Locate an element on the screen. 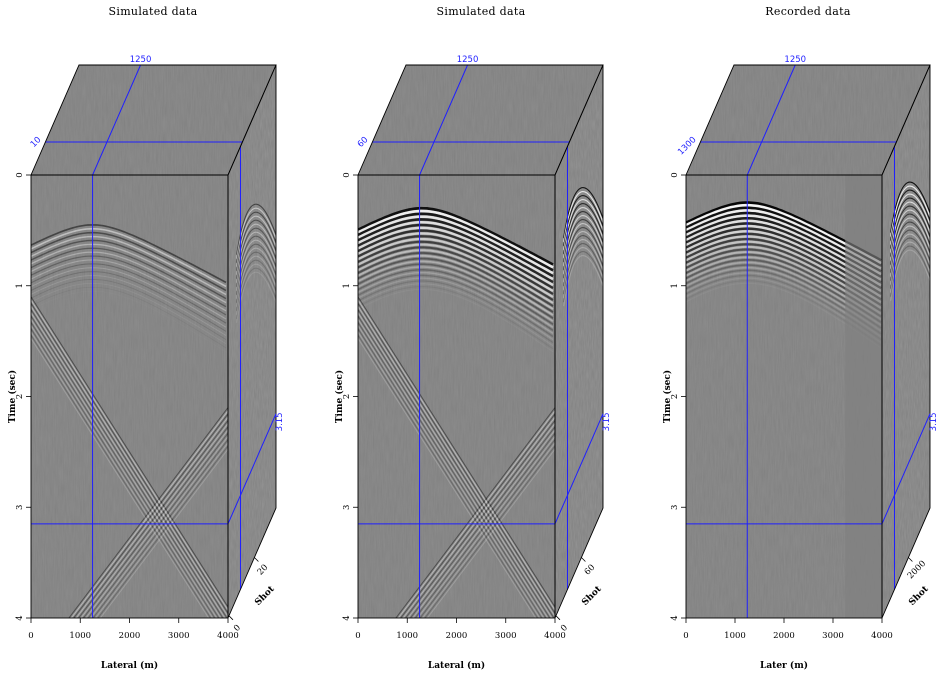 The height and width of the screenshot is (677, 947). slice-shot-label: 10 is located at coordinates (36, 142).